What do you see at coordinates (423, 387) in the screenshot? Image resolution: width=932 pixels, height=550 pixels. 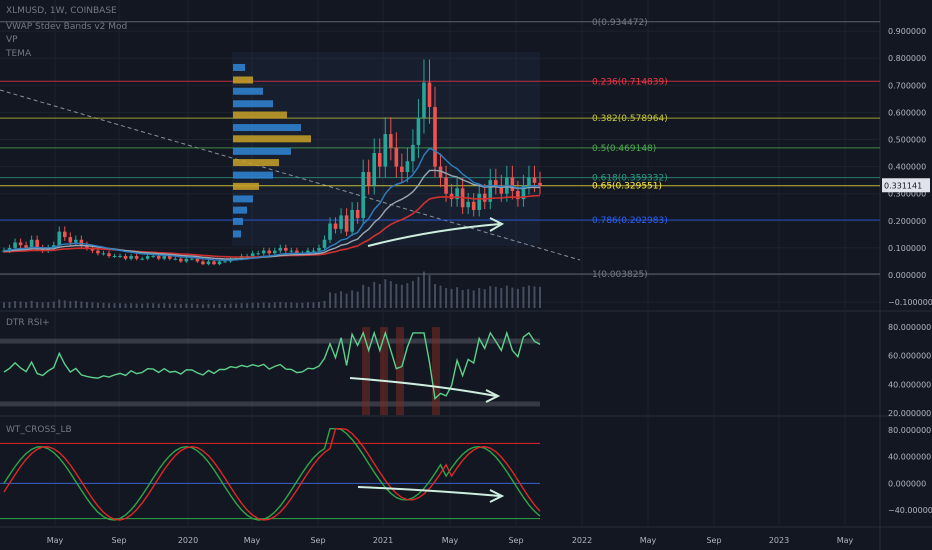 I see `rsi-annotation-arrow` at bounding box center [423, 387].